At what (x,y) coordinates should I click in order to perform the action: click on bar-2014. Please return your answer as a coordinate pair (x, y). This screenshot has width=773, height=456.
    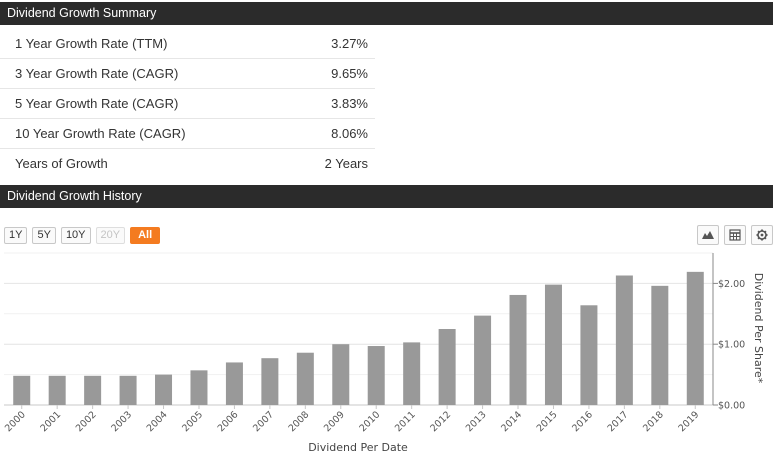
    Looking at the image, I should click on (518, 349).